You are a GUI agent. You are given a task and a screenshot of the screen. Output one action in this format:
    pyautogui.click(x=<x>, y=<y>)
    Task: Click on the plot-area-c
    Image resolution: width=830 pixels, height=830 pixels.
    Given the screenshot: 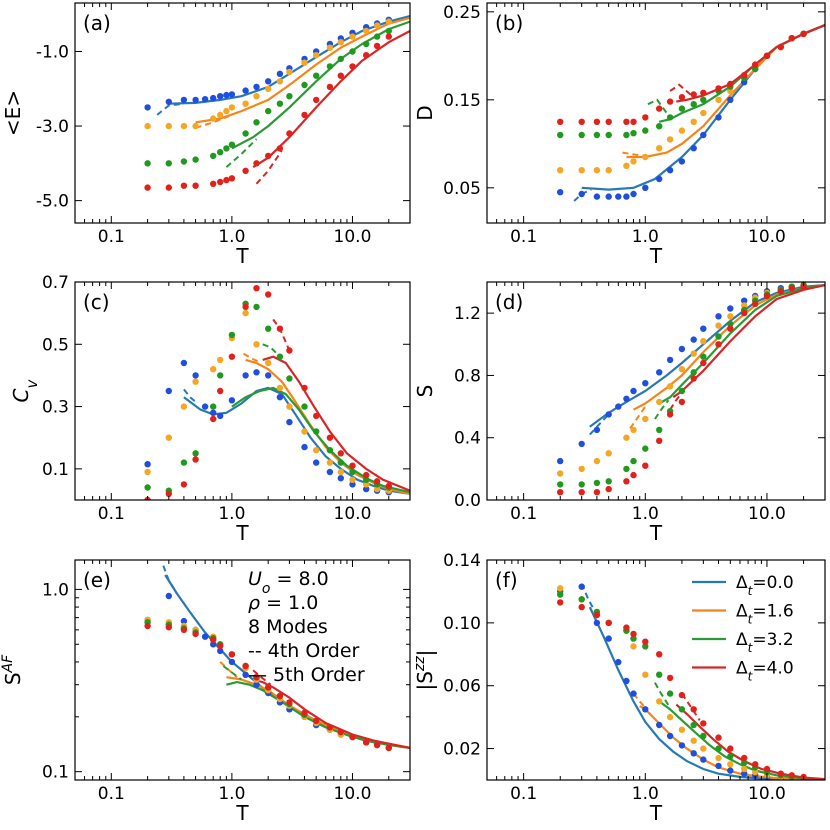 What is the action you would take?
    pyautogui.click(x=277, y=392)
    